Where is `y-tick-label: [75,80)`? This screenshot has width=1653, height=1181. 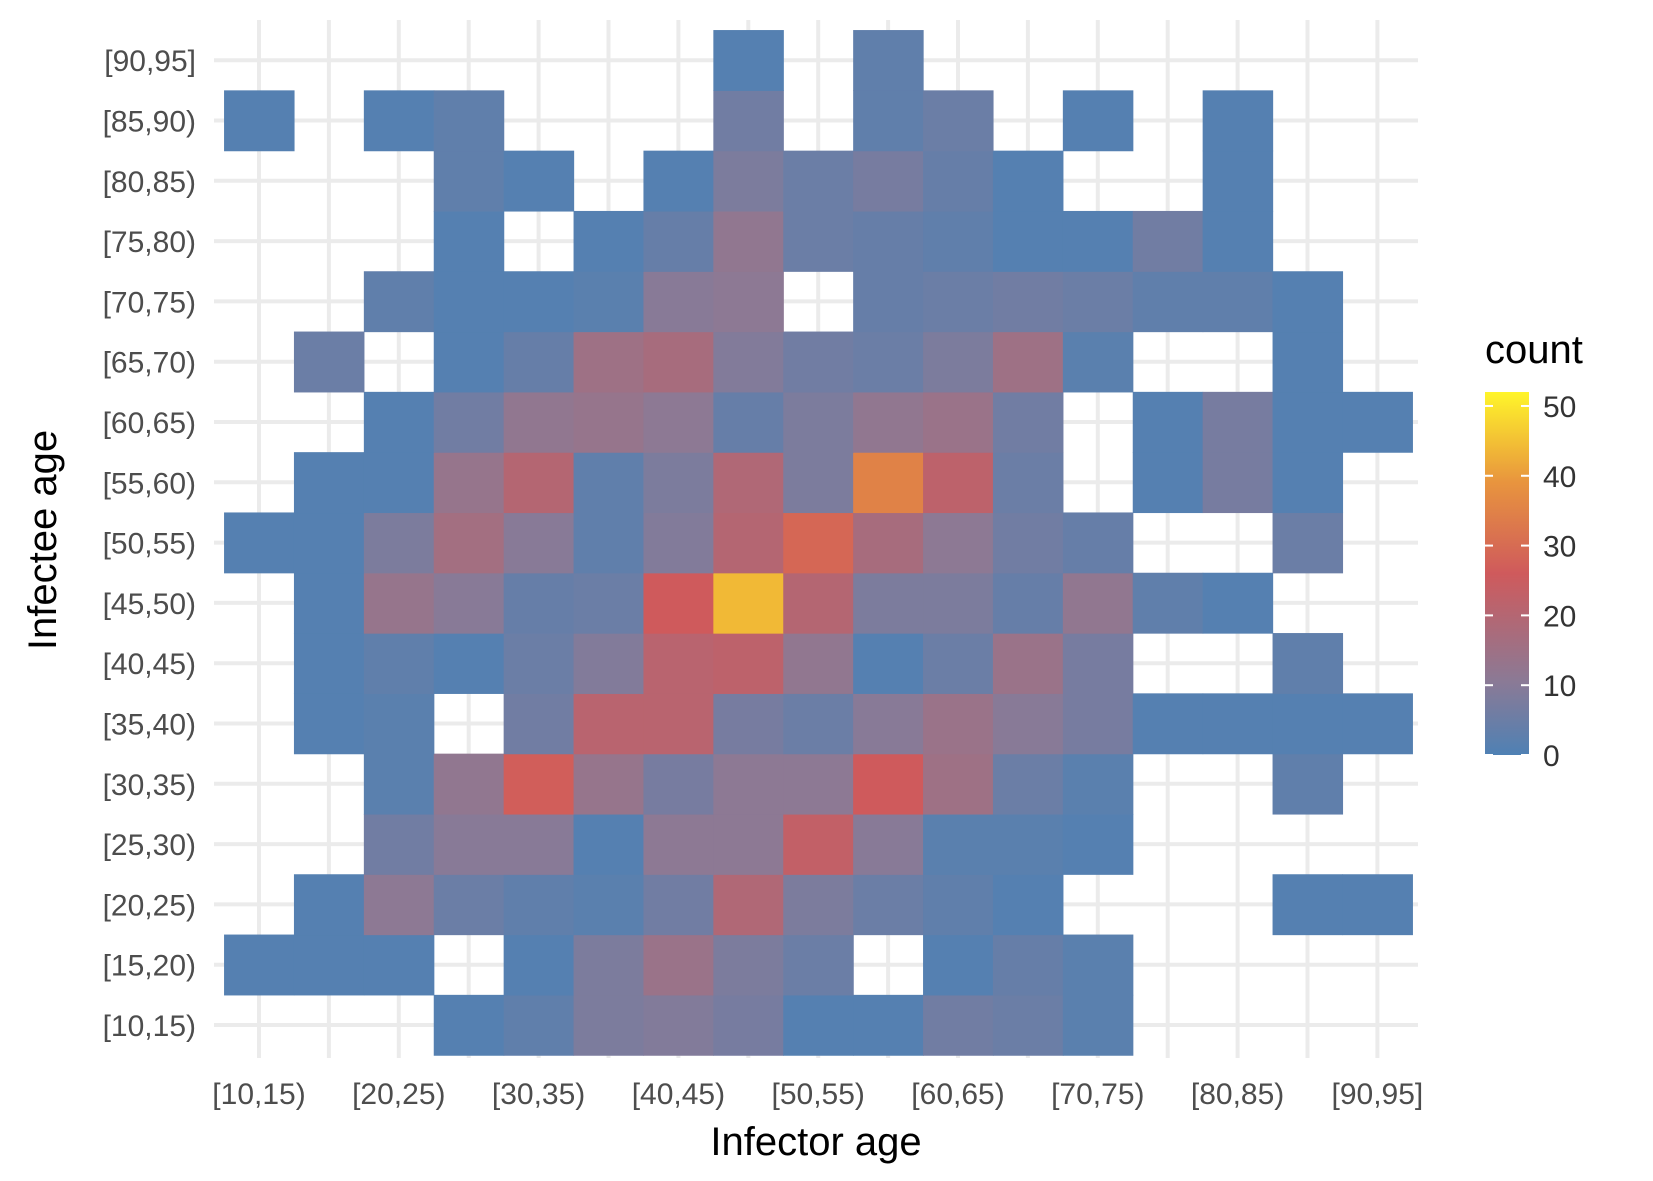
y-tick-label: [75,80) is located at coordinates (149, 242).